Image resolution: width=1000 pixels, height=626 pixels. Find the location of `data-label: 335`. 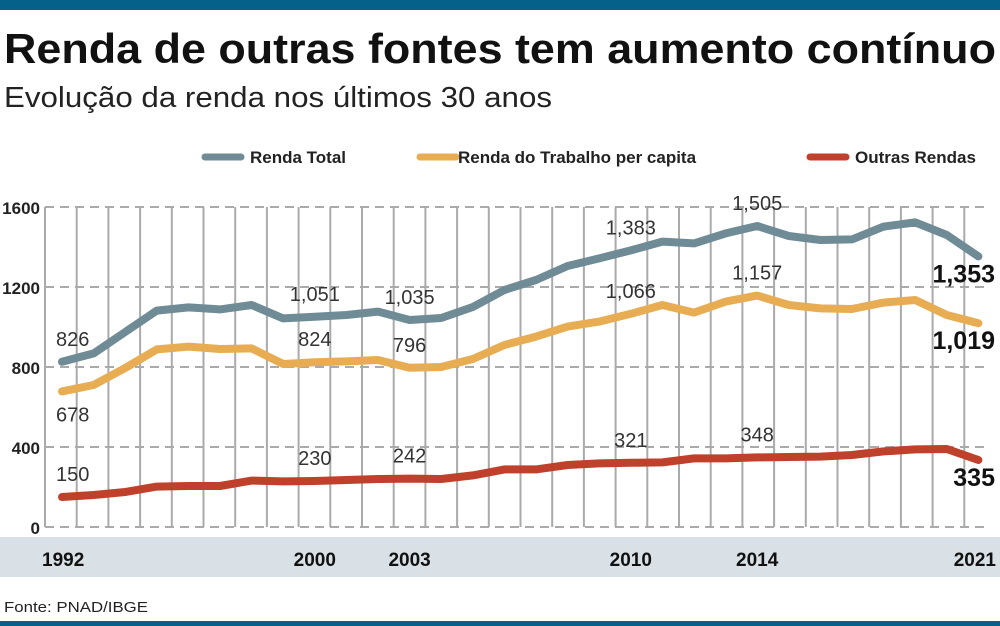

data-label: 335 is located at coordinates (974, 478).